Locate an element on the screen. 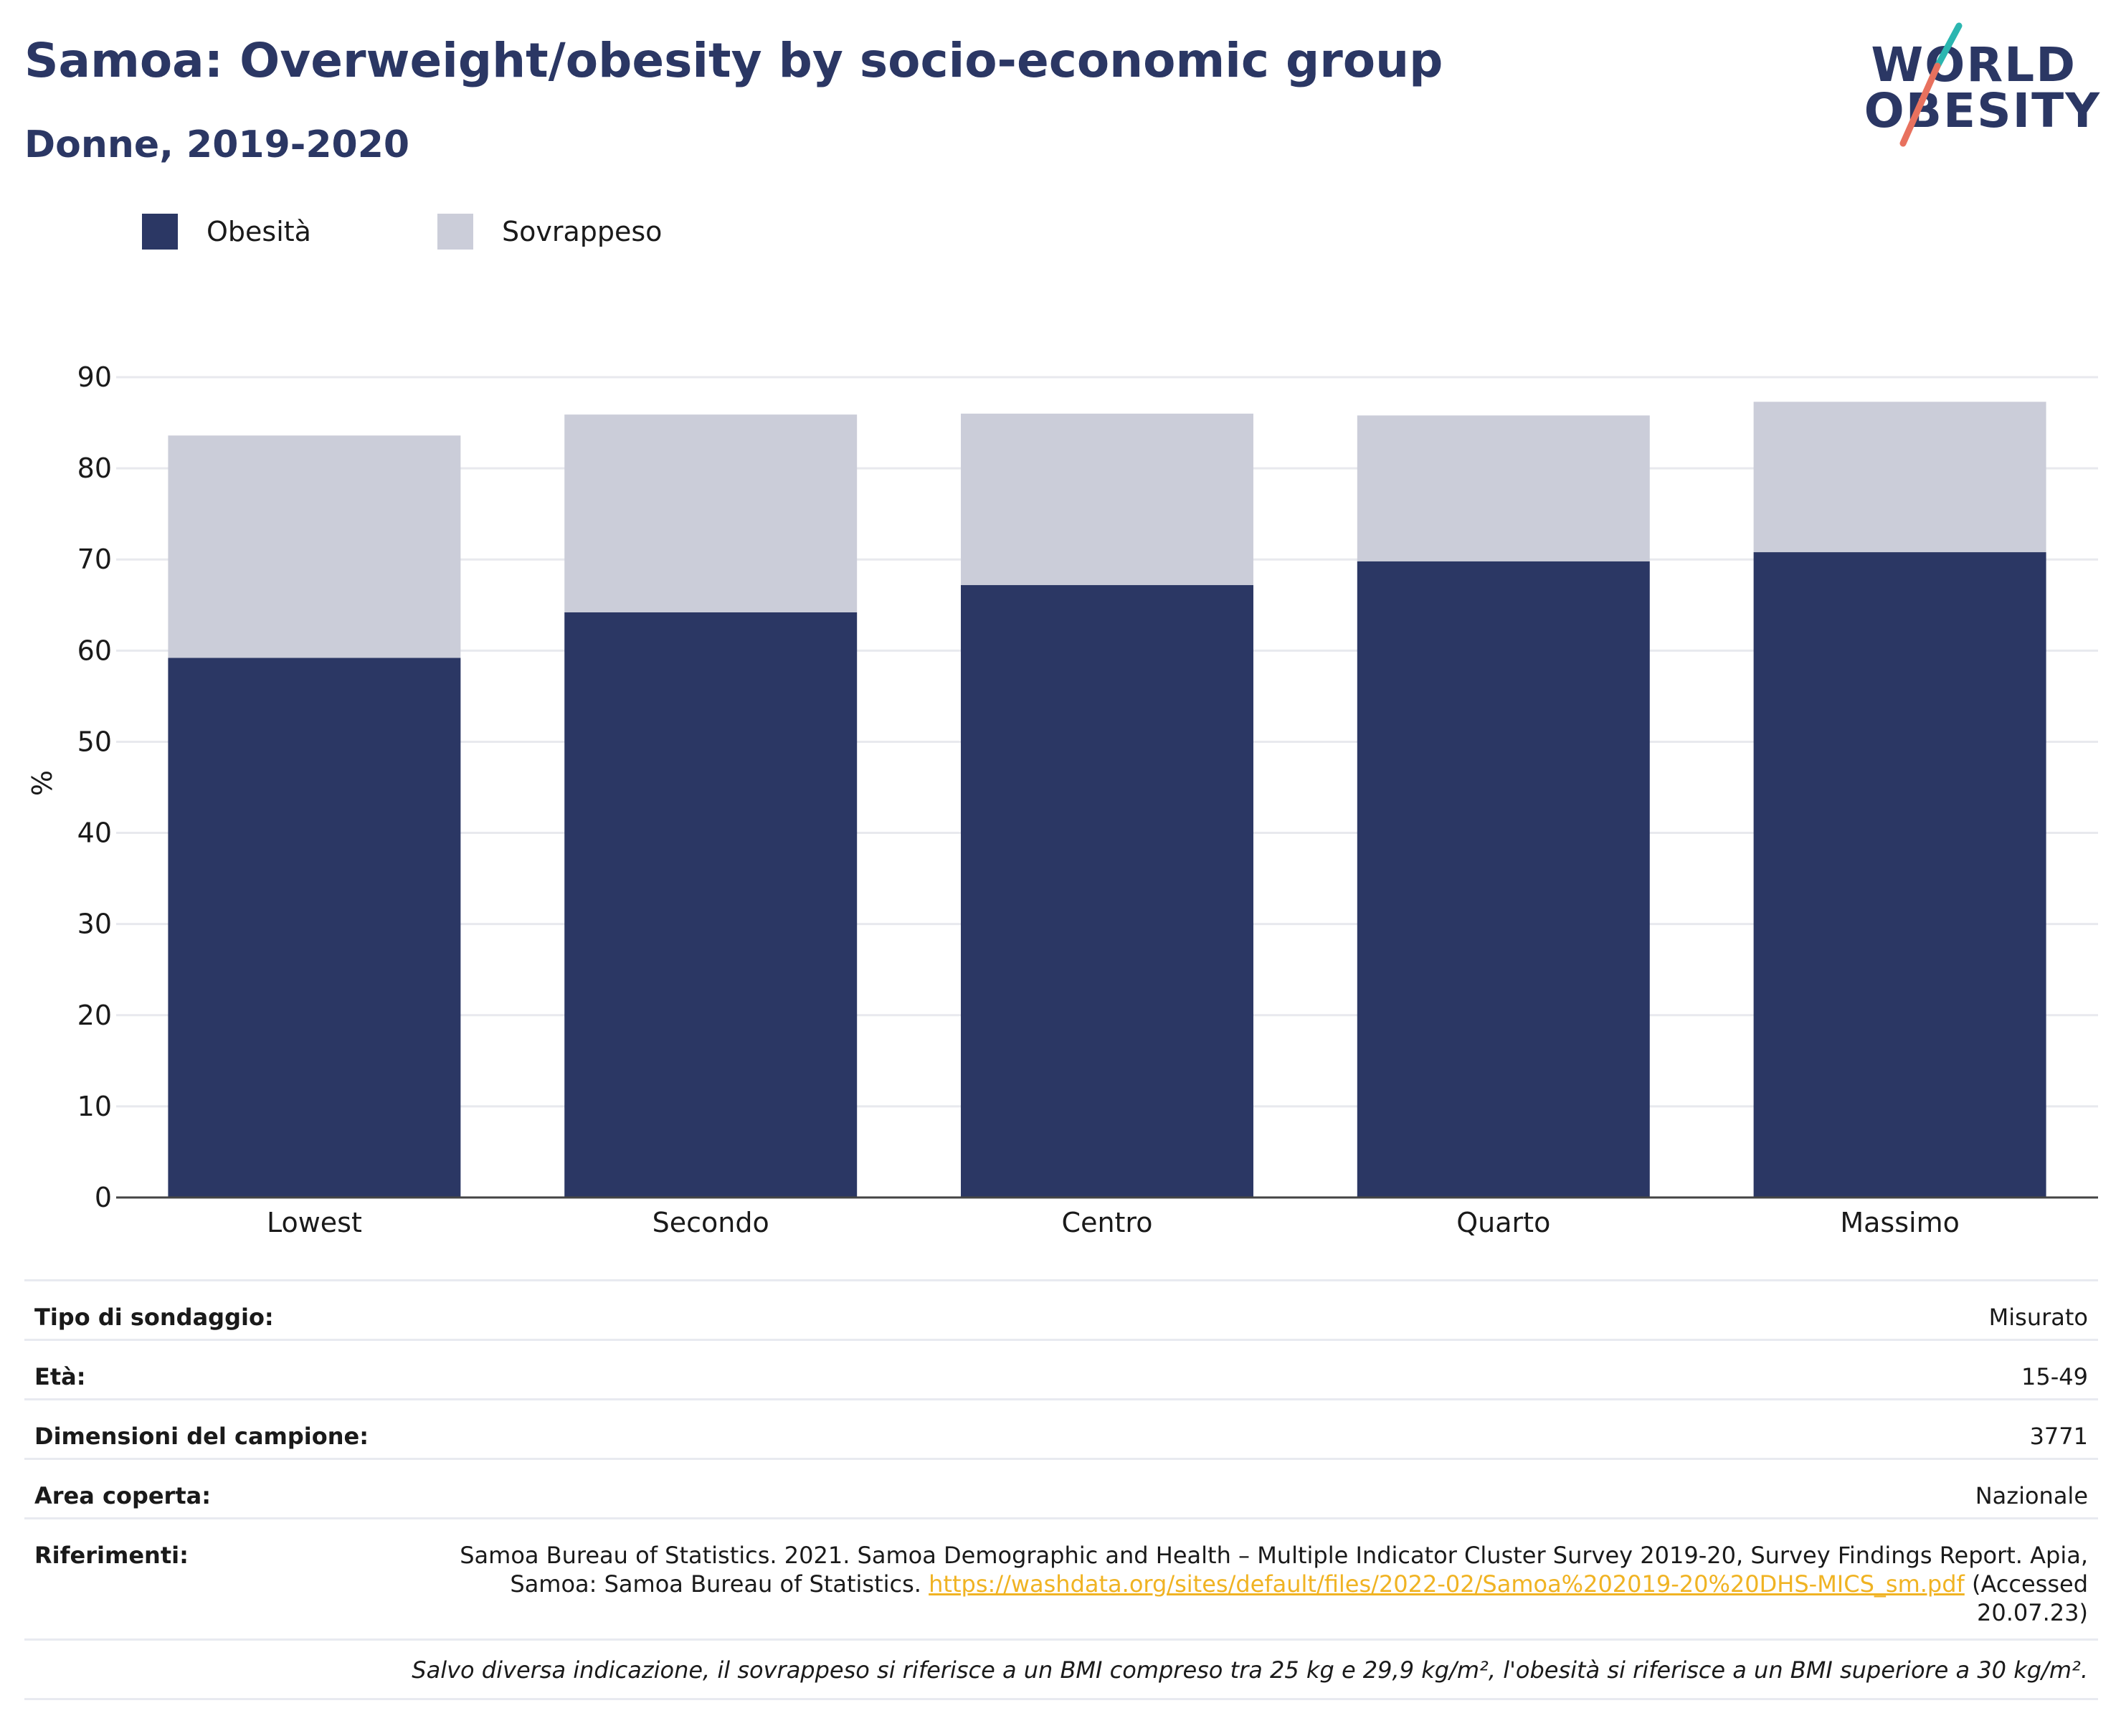 This screenshot has width=2121, height=1736. y-tick-label: 90 is located at coordinates (94, 377).